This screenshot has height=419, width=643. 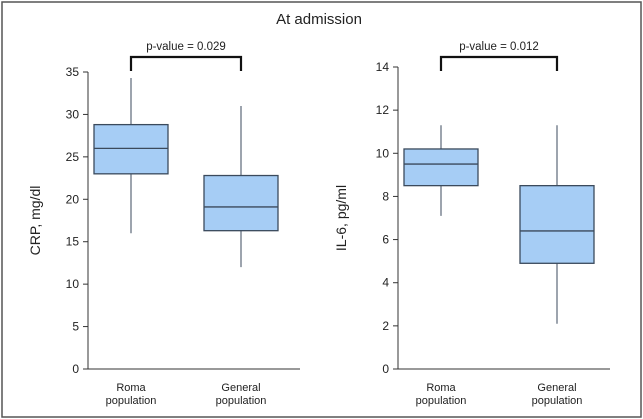 I want to click on y-tick-label: 15, so click(x=73, y=242).